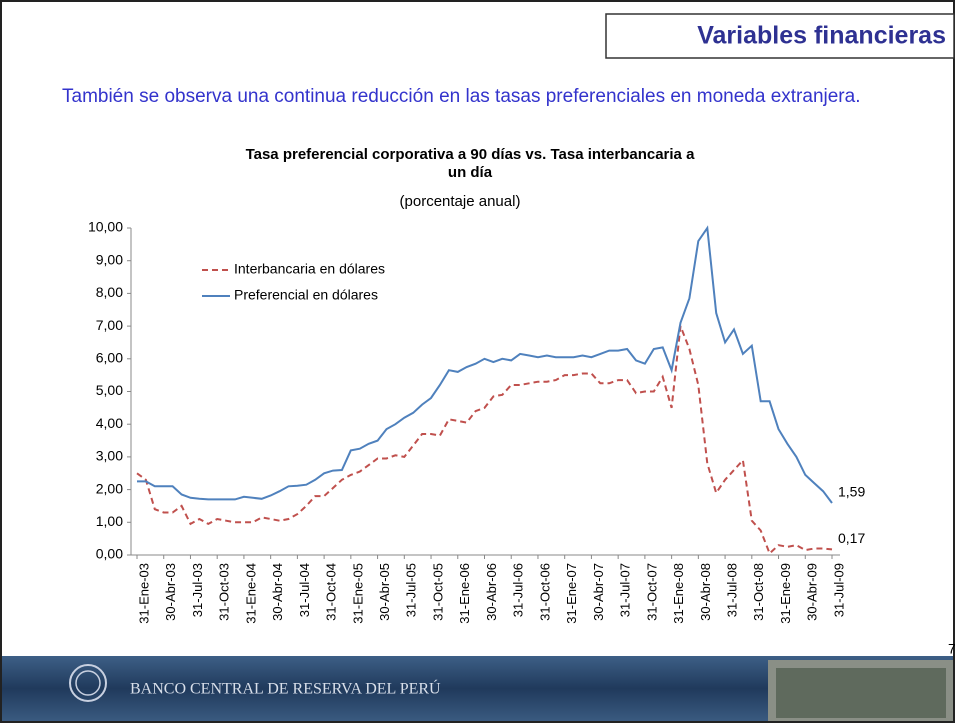  What do you see at coordinates (109, 521) in the screenshot?
I see `y-tick-label: 1,00` at bounding box center [109, 521].